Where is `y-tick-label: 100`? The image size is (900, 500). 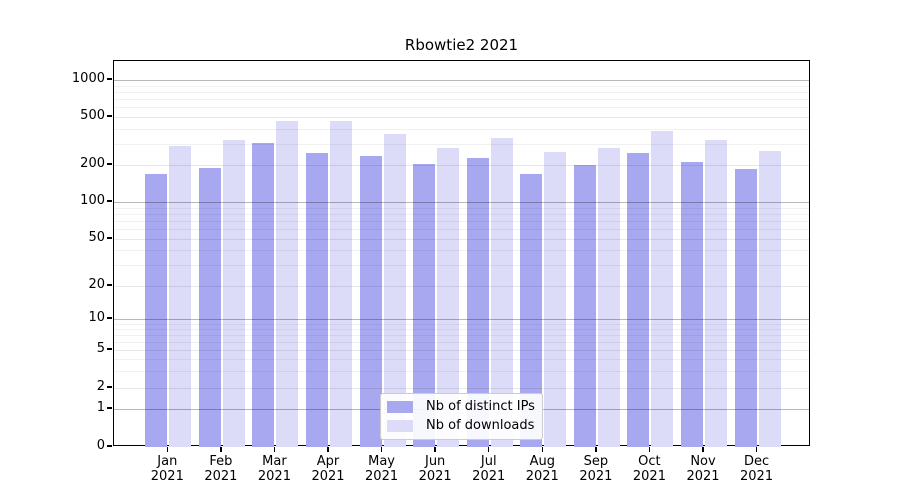
y-tick-label: 100 is located at coordinates (92, 200).